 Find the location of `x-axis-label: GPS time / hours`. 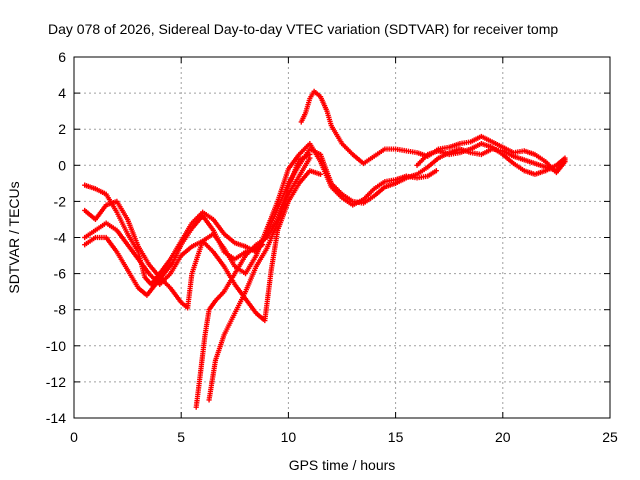

x-axis-label: GPS time / hours is located at coordinates (342, 465).